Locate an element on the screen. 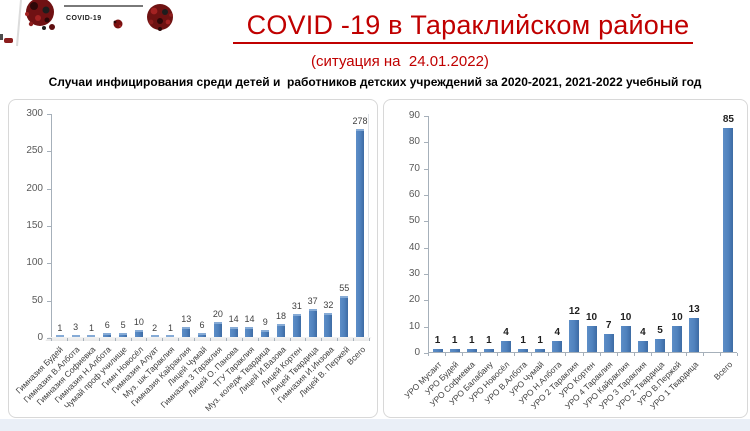  bar-value-label: 4 is located at coordinates (506, 333).